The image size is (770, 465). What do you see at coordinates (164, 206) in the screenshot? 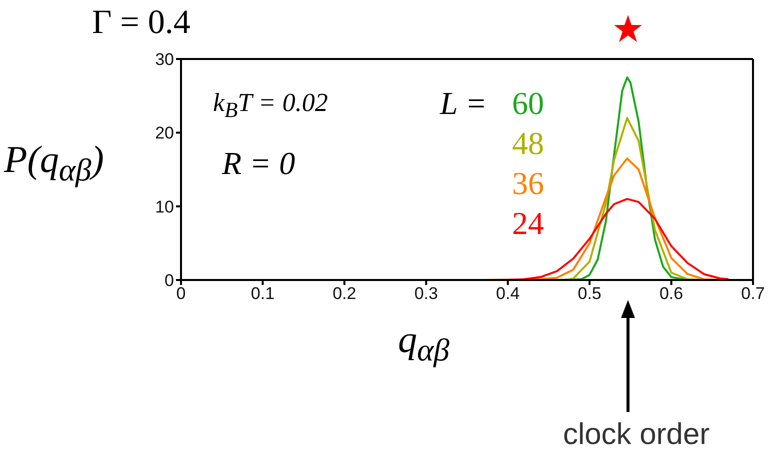
I see `y-tick-label: 10` at bounding box center [164, 206].